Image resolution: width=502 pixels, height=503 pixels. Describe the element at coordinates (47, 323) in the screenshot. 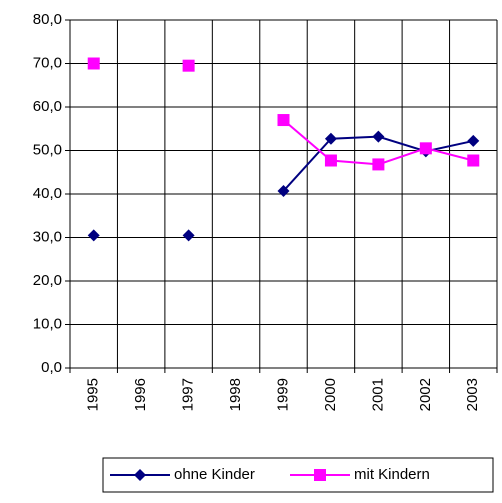

I see `y-tick-label: 10,0` at that location.